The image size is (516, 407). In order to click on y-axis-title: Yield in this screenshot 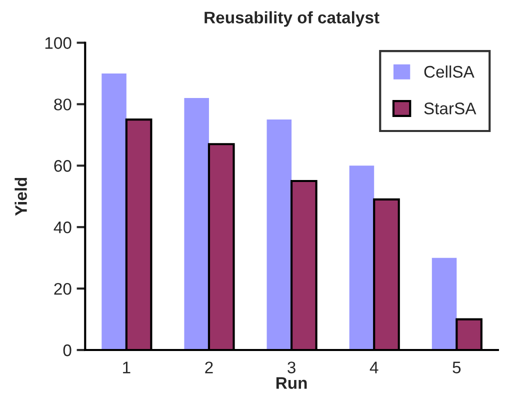, I will do `click(20, 197)`.